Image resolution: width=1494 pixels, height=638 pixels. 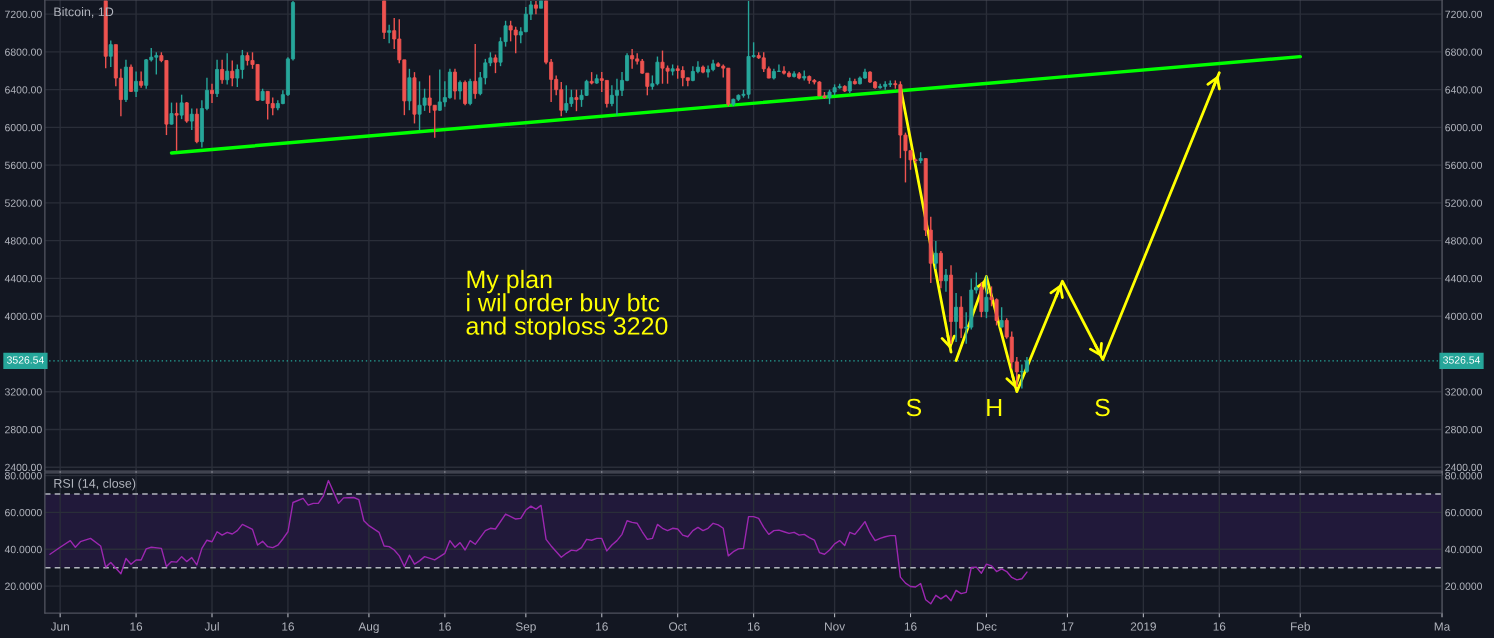 I want to click on y-tick-label: 2400.00, so click(x=23, y=467).